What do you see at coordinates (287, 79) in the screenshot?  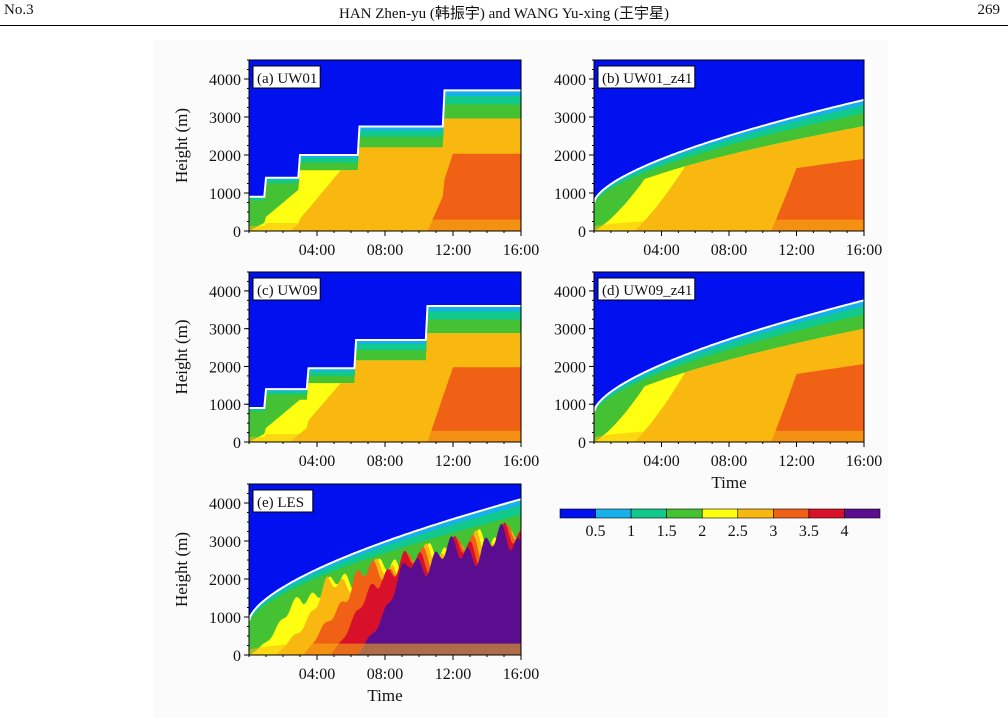 I see `panel-label: (a) UW01` at bounding box center [287, 79].